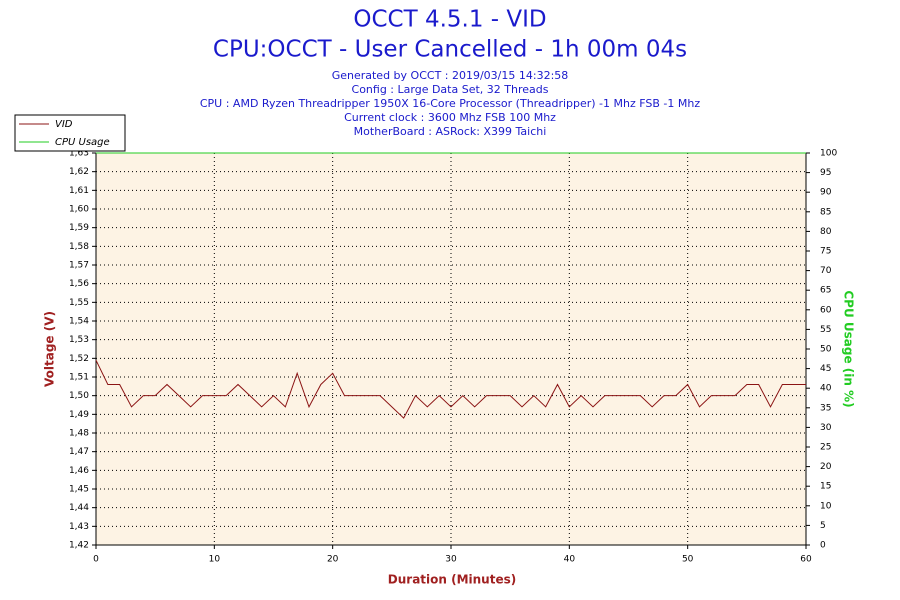 This screenshot has height=600, width=900. Describe the element at coordinates (79, 284) in the screenshot. I see `y-tick-label: 1,56` at that location.